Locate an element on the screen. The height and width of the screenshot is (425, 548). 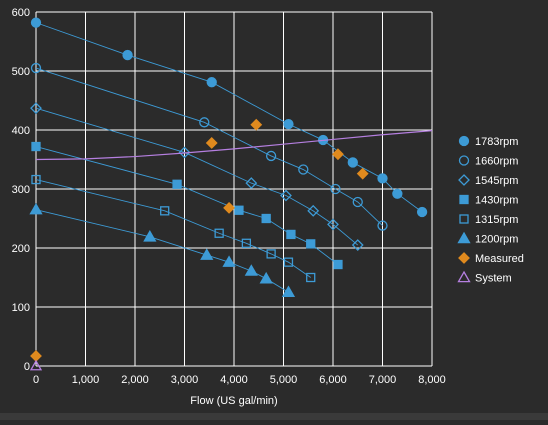
legend-item: 1315rpm is located at coordinates (488, 220).